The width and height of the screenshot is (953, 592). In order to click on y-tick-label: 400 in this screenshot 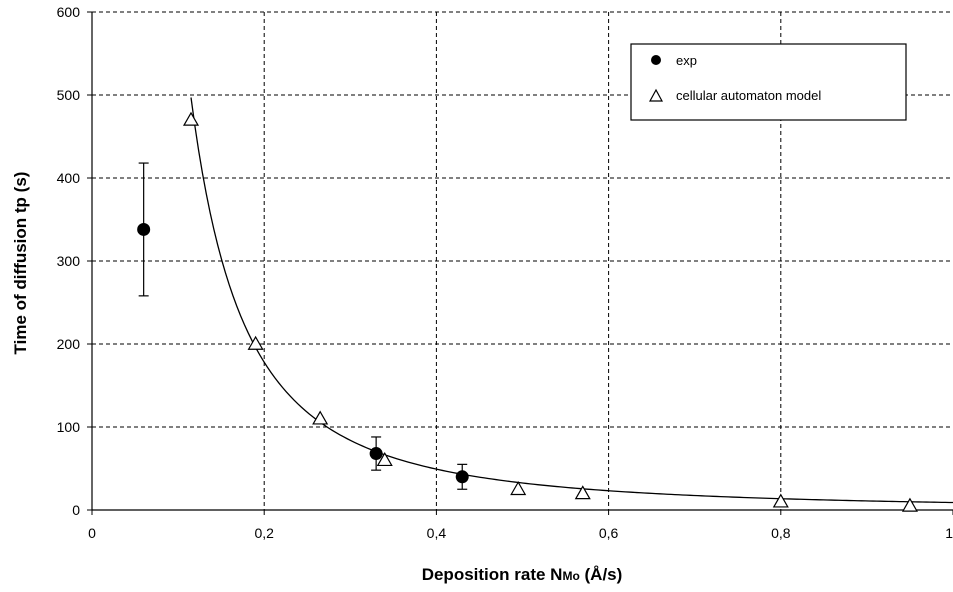, I will do `click(69, 178)`.